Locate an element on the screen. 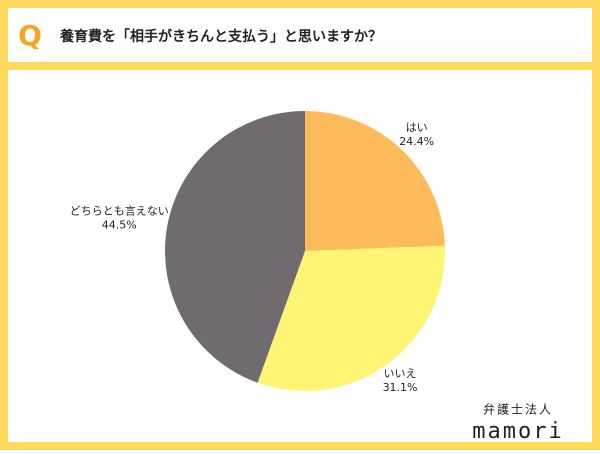 The image size is (600, 454). slice-label: いいえ is located at coordinates (400, 373).